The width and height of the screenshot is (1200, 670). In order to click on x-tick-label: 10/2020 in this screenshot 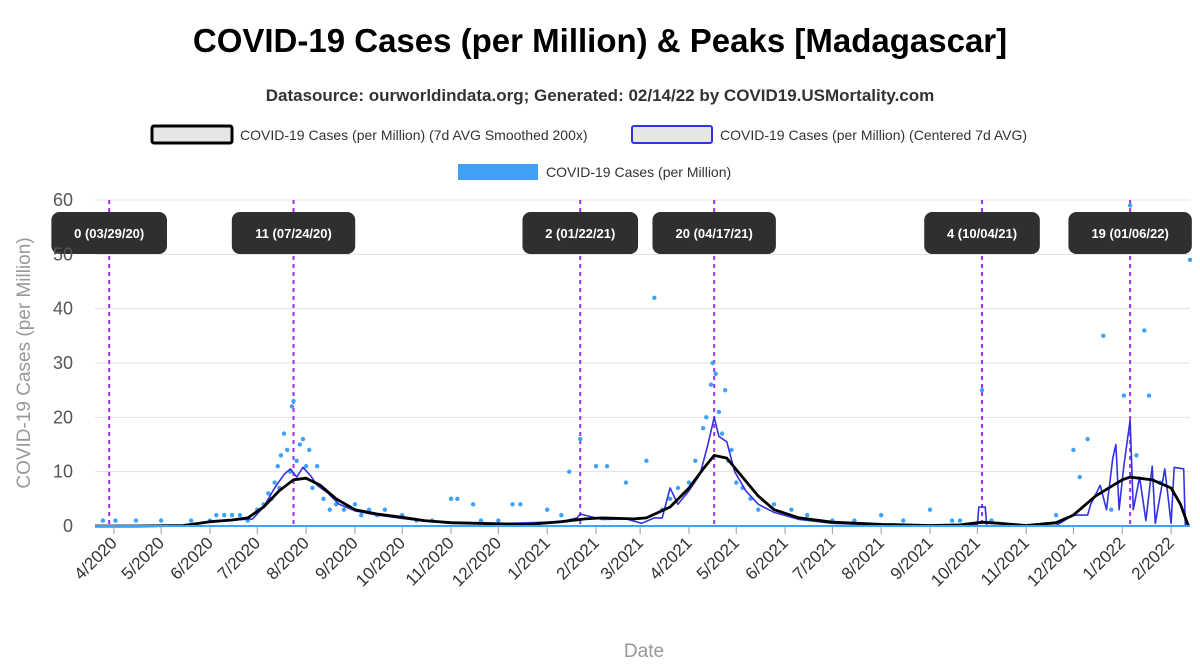, I will do `click(380, 561)`.